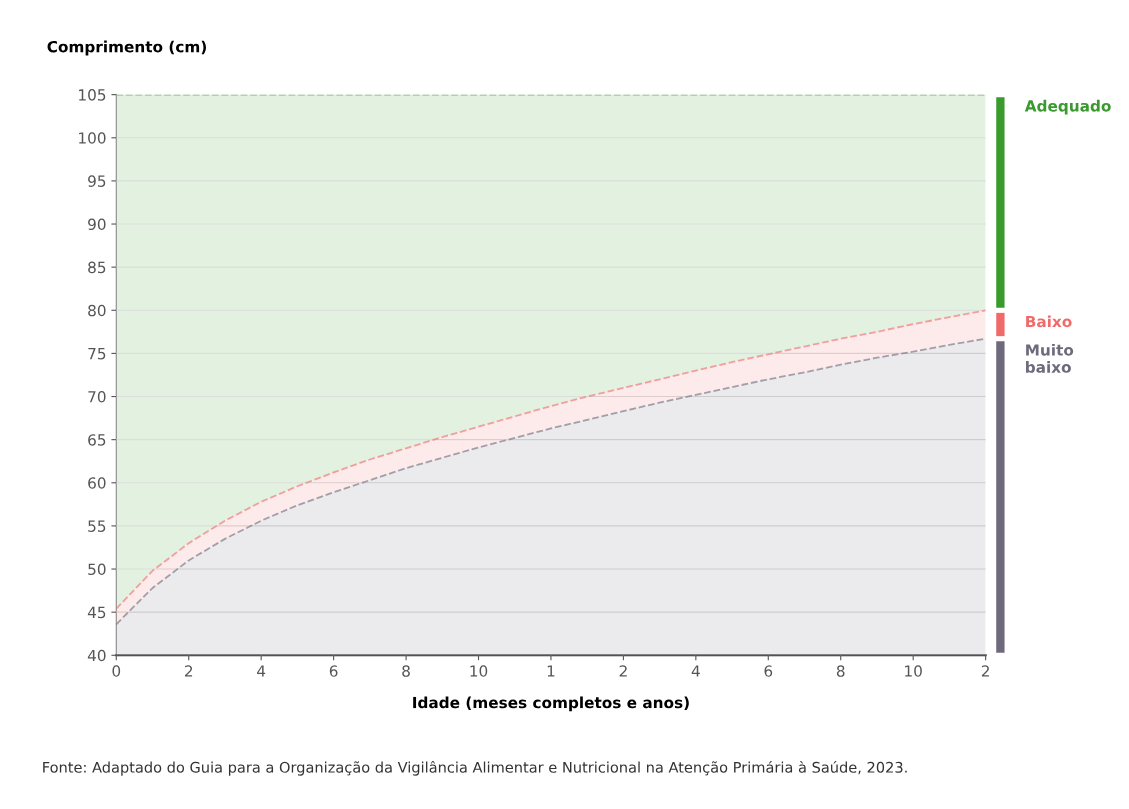  What do you see at coordinates (92, 138) in the screenshot?
I see `y-tick-label: 100` at bounding box center [92, 138].